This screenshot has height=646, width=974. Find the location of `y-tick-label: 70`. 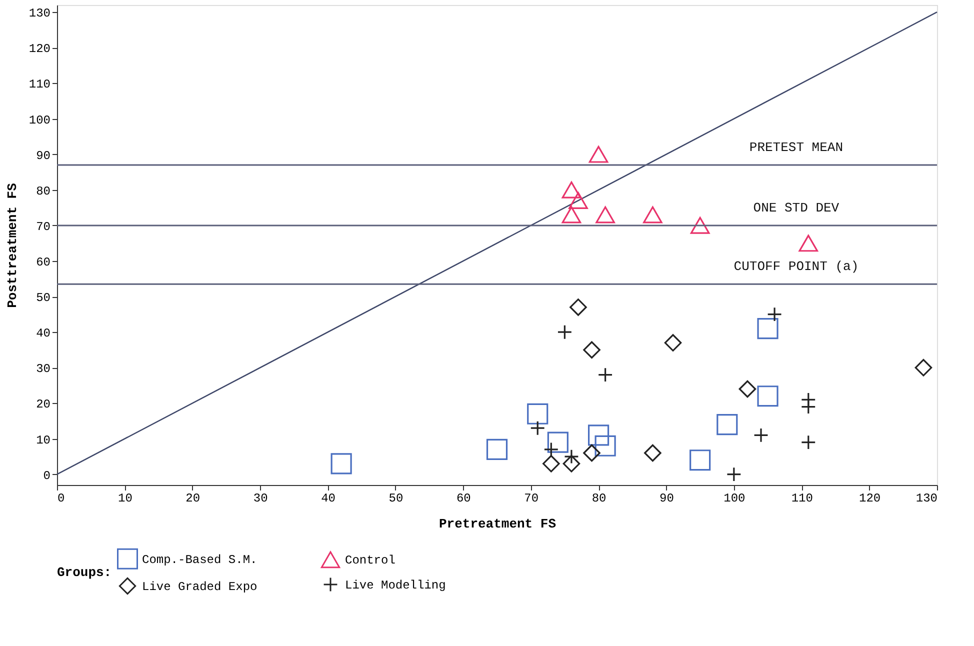

y-tick-label: 70 is located at coordinates (43, 227).